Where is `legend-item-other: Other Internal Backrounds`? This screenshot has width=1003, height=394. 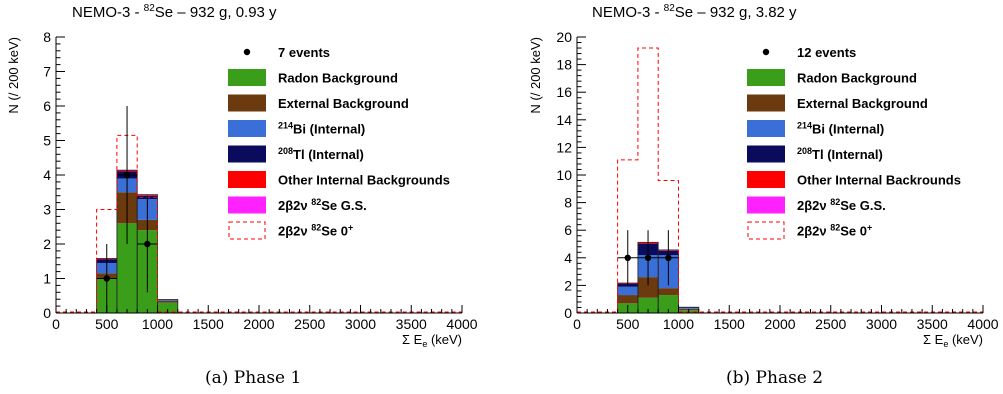 legend-item-other: Other Internal Backrounds is located at coordinates (854, 179).